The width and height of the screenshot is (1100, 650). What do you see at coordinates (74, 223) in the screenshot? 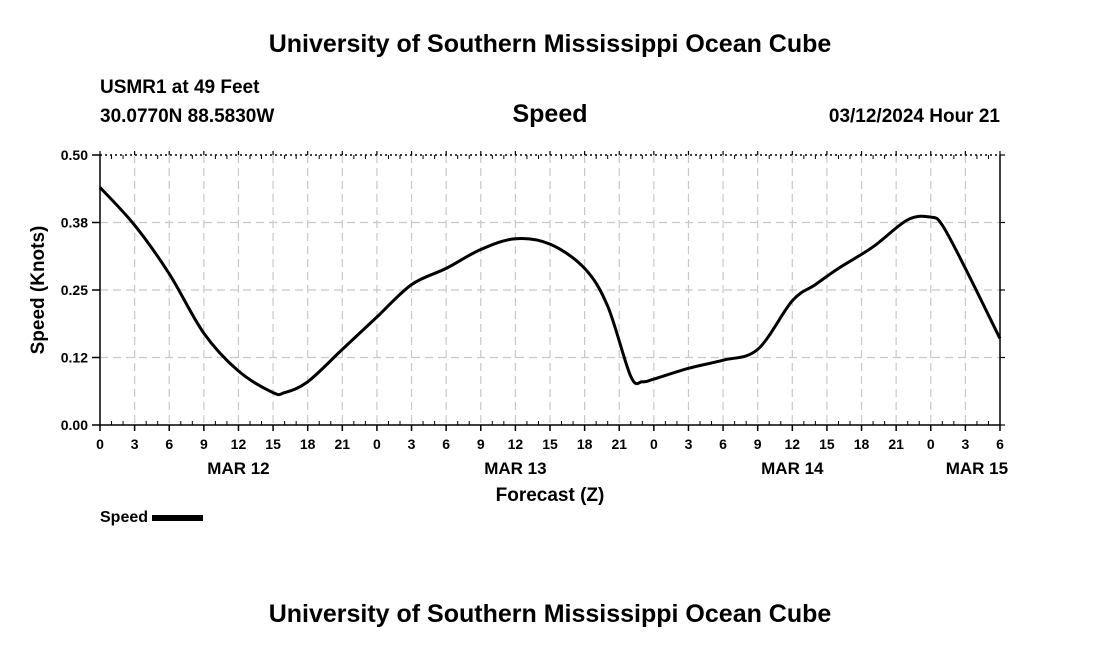
I see `y-tick-label: 0.38` at bounding box center [74, 223].